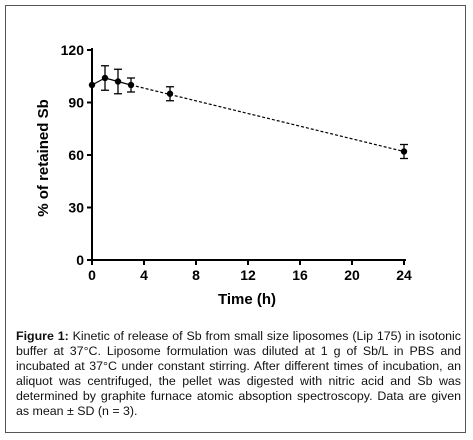  What do you see at coordinates (92, 275) in the screenshot?
I see `x-tick-label: 0` at bounding box center [92, 275].